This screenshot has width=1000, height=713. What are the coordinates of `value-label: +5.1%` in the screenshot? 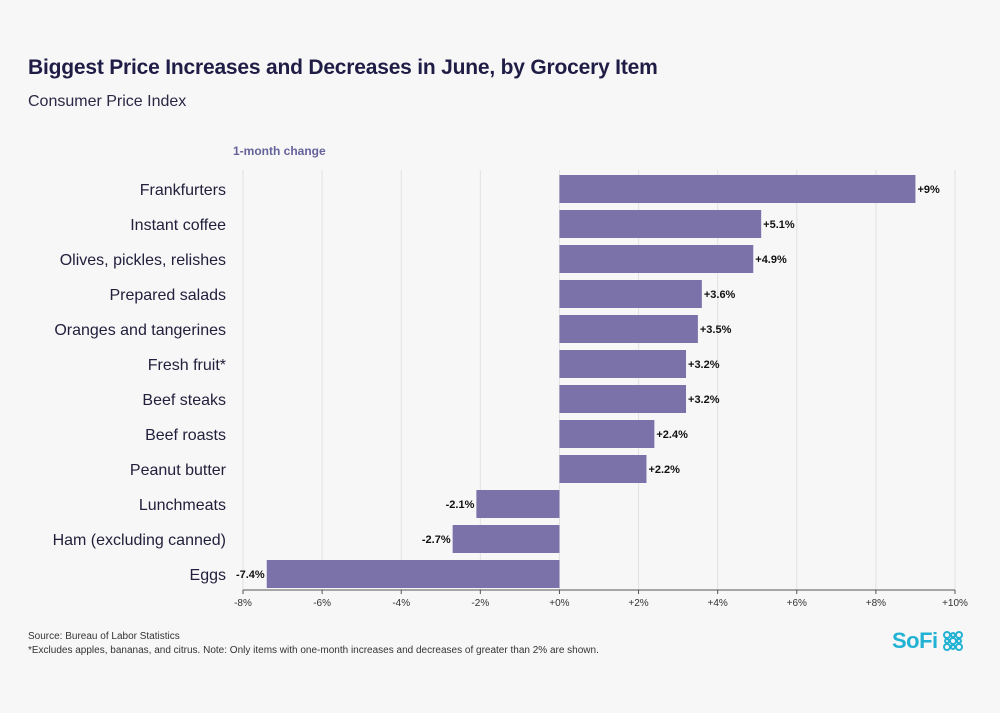 It's located at (779, 225).